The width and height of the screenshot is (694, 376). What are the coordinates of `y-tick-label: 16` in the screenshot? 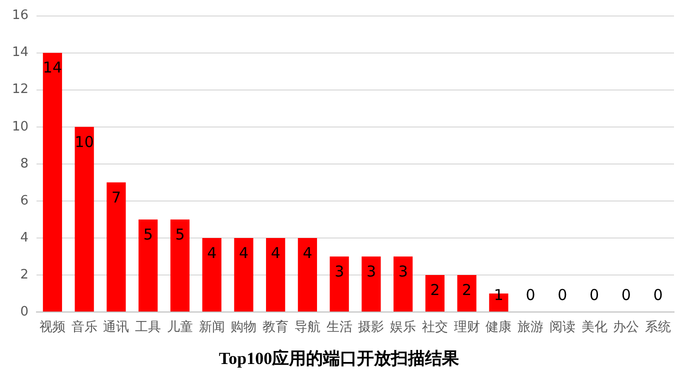 It's located at (20, 16).